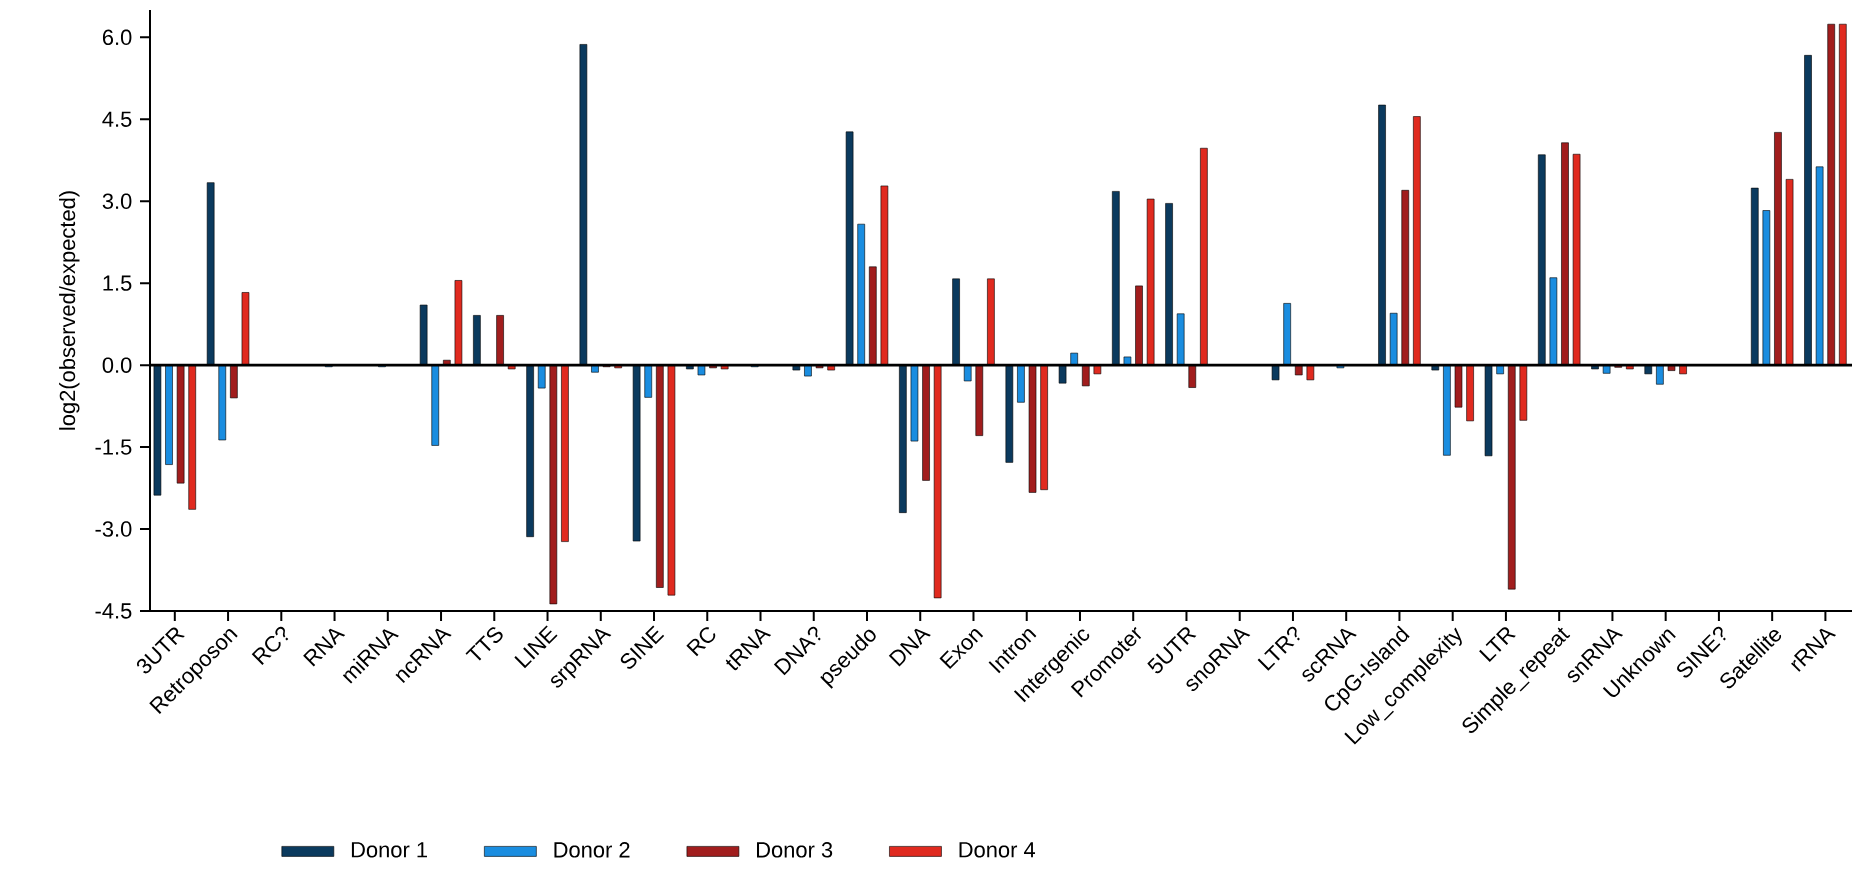 This screenshot has height=875, width=1852. What do you see at coordinates (795, 850) in the screenshot?
I see `legend-label: Donor 3` at bounding box center [795, 850].